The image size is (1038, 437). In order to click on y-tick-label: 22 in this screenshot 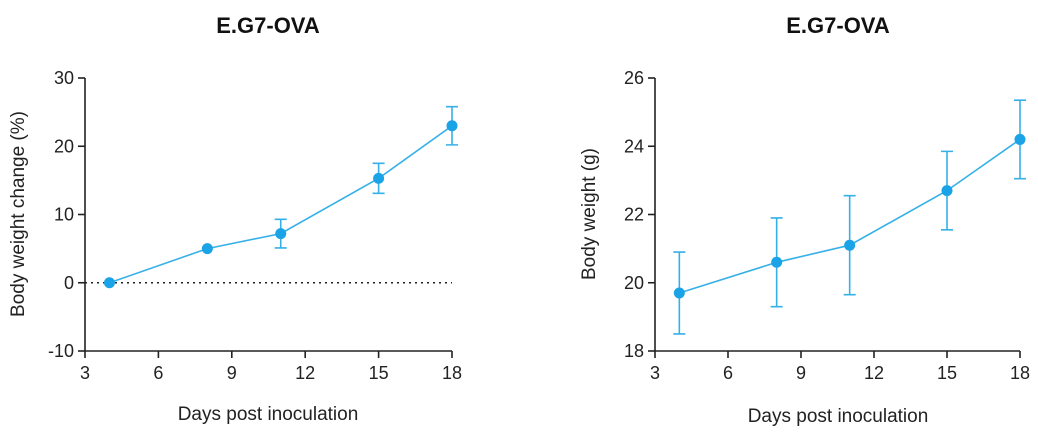, I will do `click(634, 215)`.